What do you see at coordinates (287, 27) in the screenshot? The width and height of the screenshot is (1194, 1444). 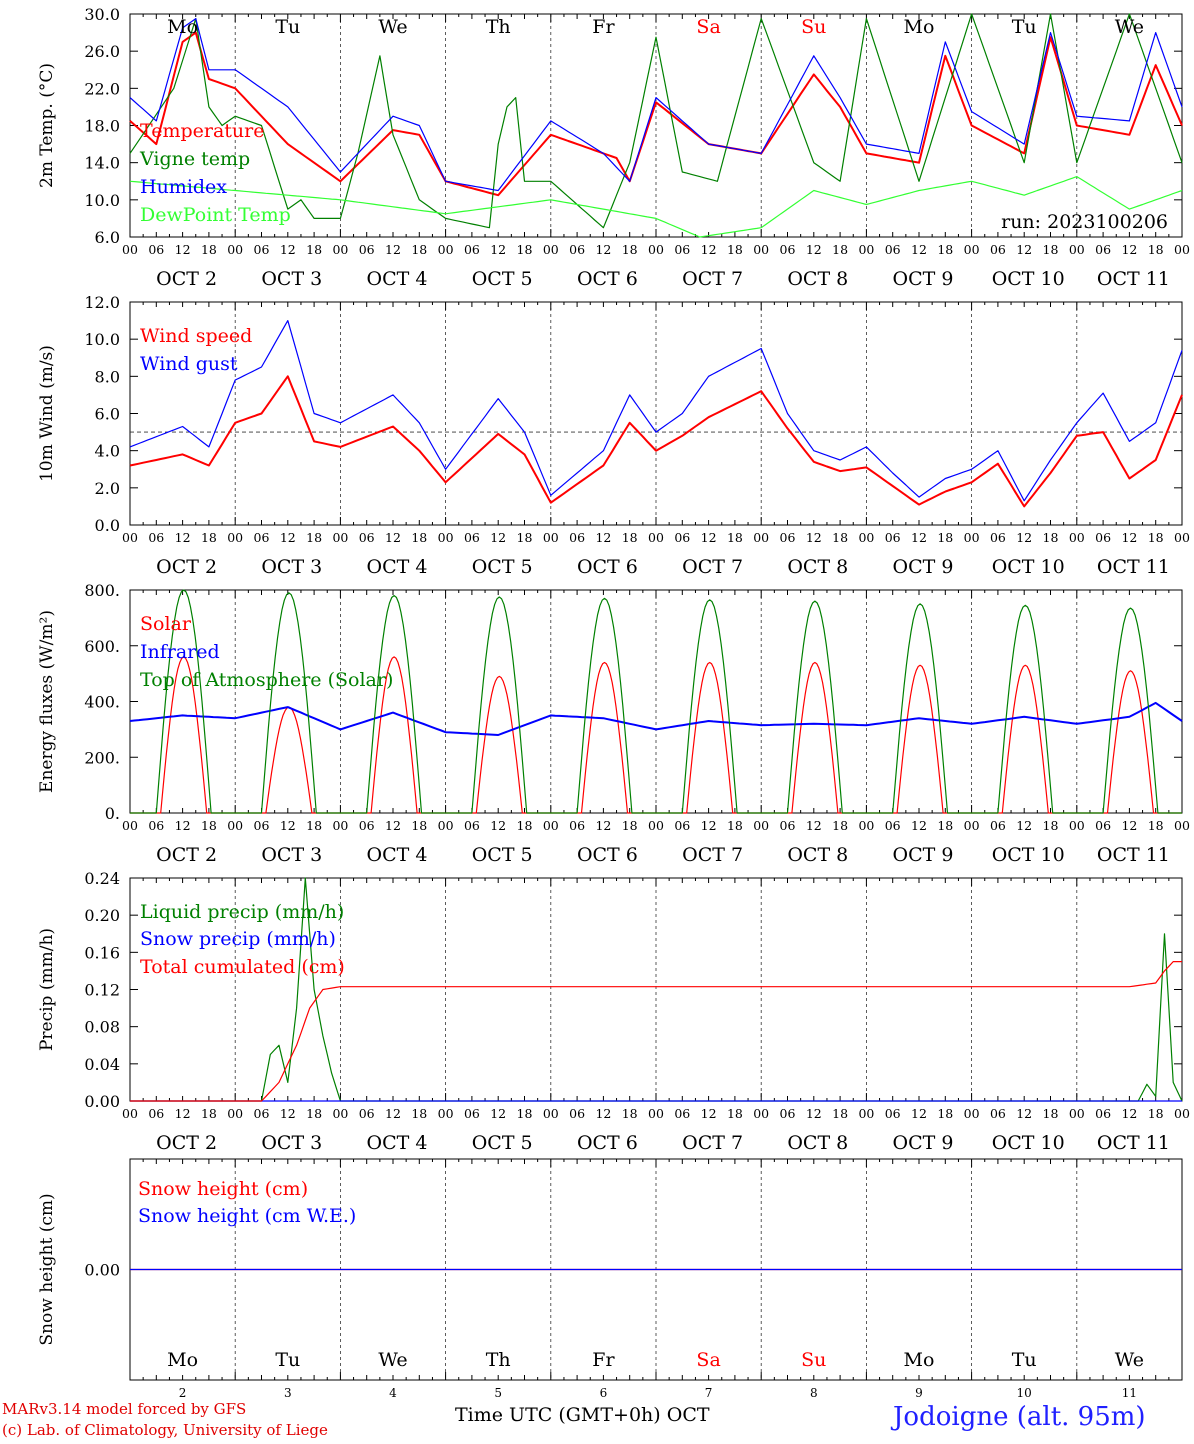 I see `weekday-label: Tu` at bounding box center [287, 27].